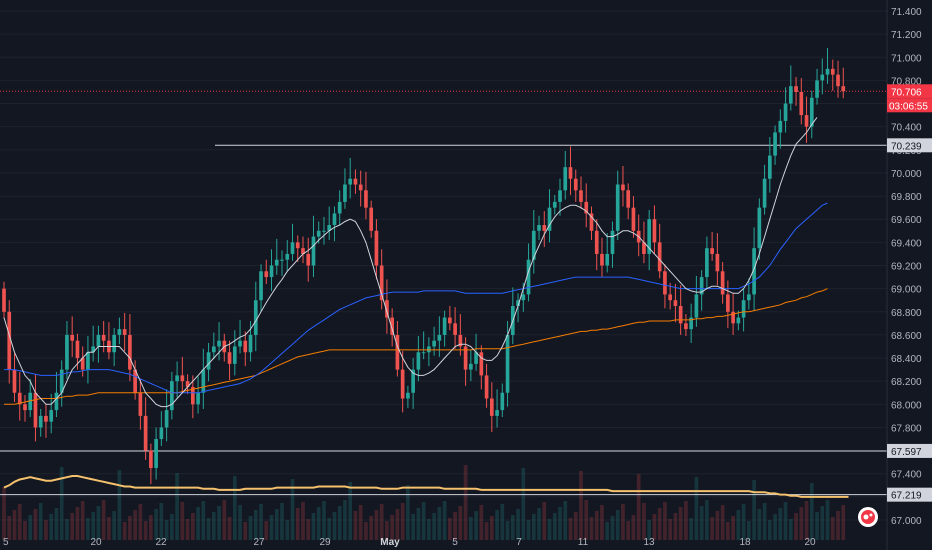 The width and height of the screenshot is (932, 550). What do you see at coordinates (906, 12) in the screenshot?
I see `y-tick-label: 71.400` at bounding box center [906, 12].